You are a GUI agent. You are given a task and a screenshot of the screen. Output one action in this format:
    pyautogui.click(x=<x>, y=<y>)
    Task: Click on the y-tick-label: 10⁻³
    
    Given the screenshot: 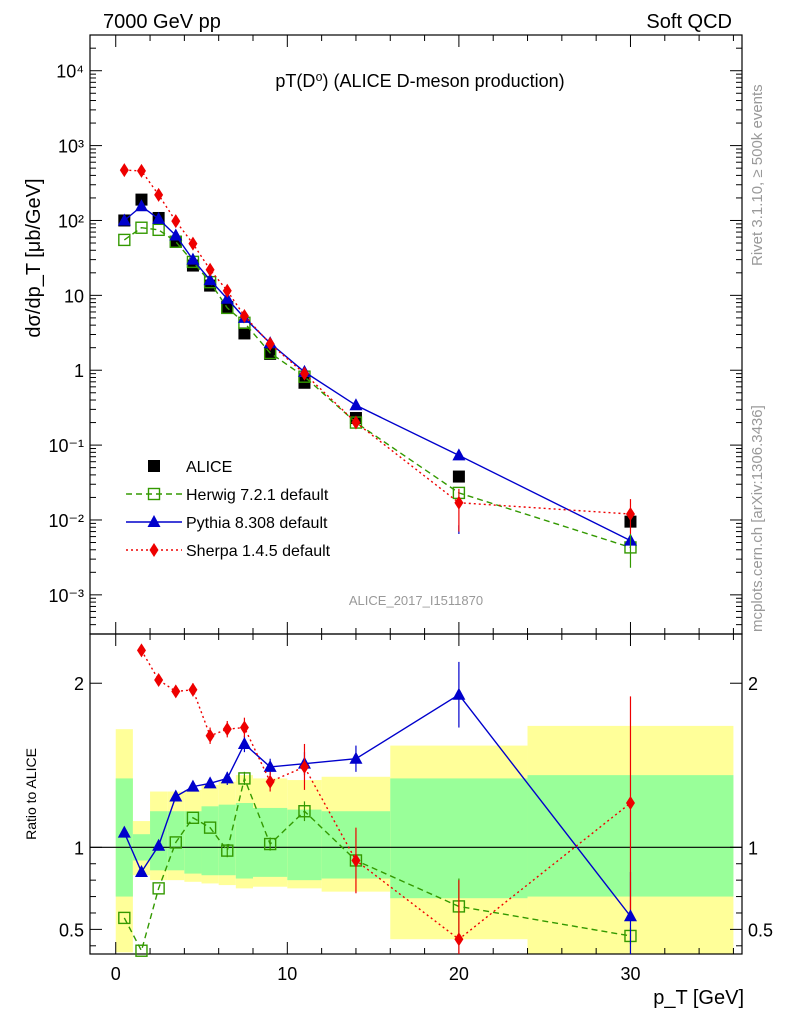 What is the action you would take?
    pyautogui.click(x=66, y=596)
    